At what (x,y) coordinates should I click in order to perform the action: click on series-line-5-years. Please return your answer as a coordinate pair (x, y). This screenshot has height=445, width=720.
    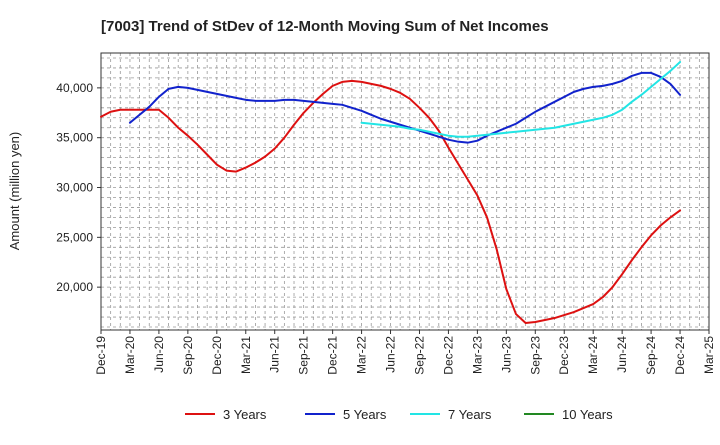
    Looking at the image, I should click on (405, 107).